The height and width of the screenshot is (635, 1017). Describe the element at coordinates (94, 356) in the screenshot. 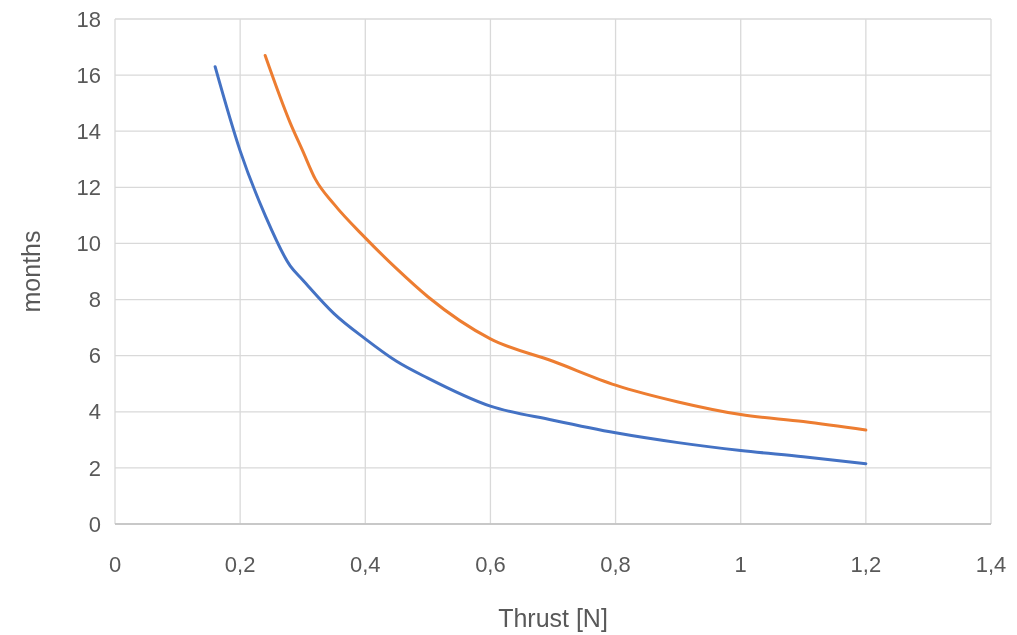

I see `y-tick-label: 6` at that location.